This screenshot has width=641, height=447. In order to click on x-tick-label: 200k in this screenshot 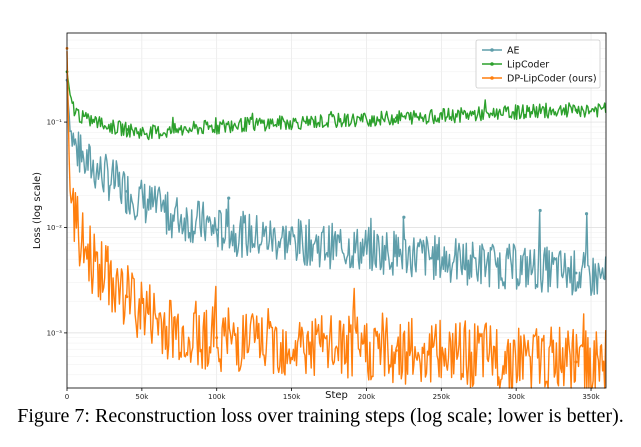, I will do `click(367, 396)`.